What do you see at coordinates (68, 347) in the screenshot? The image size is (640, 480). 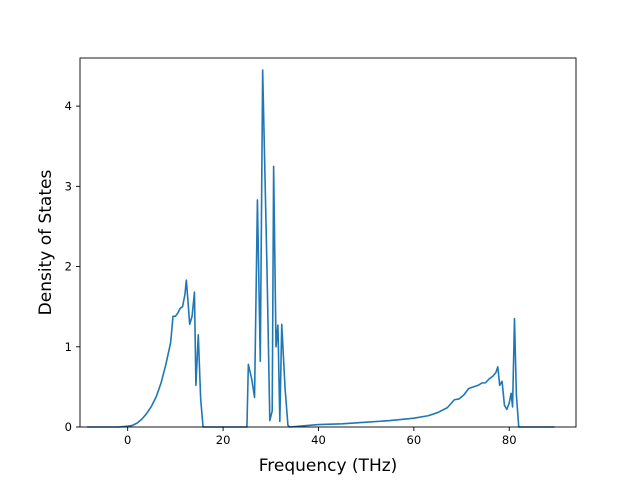 I see `y-tick-label: 1` at bounding box center [68, 347].